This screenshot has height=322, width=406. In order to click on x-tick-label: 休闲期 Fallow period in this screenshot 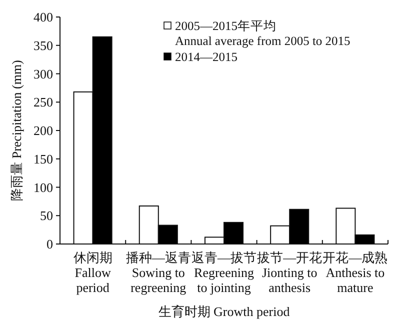, I will do `click(92, 272)`.